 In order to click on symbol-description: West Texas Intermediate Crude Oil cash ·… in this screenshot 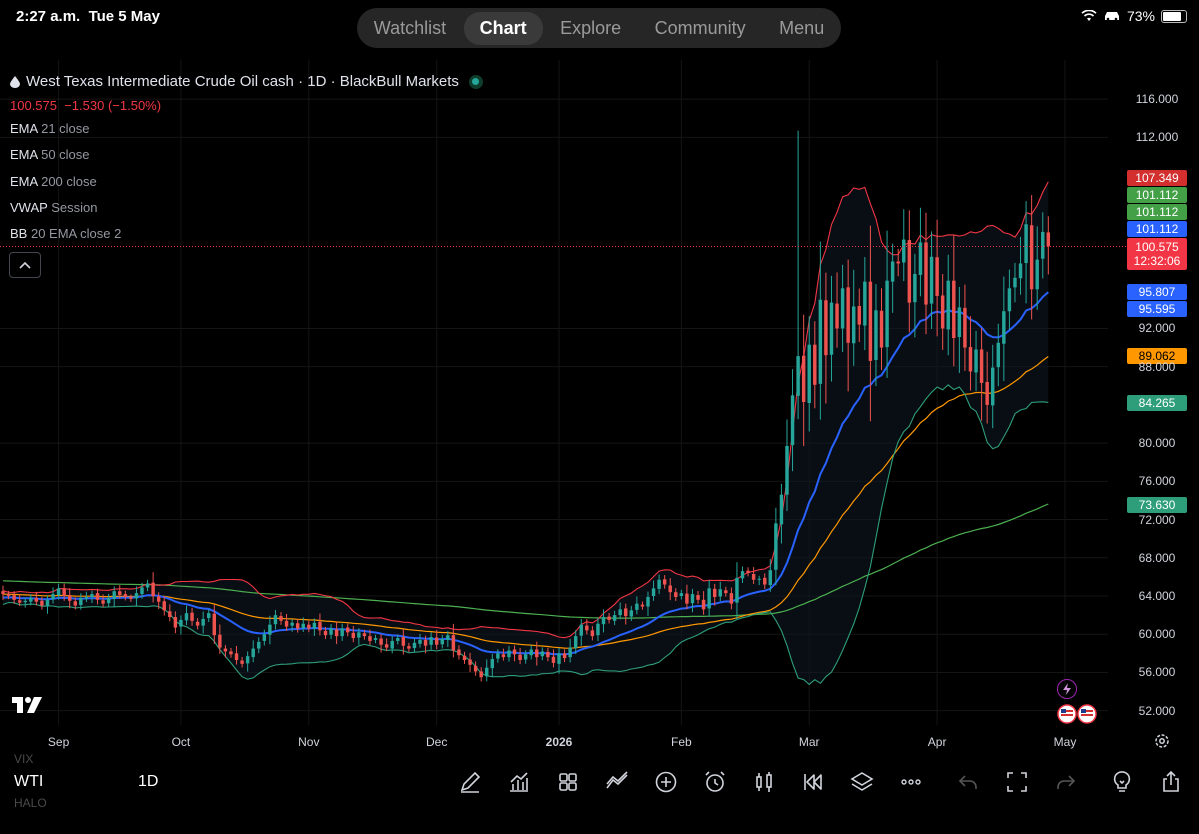, I will do `click(242, 81)`.